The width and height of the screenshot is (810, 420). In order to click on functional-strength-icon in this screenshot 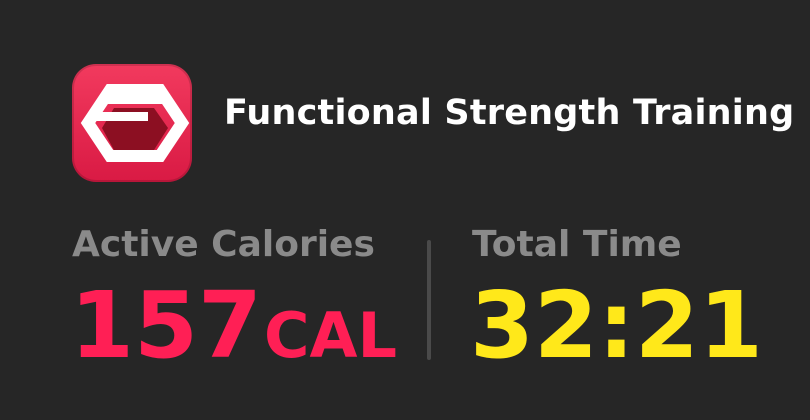, I will do `click(132, 123)`.